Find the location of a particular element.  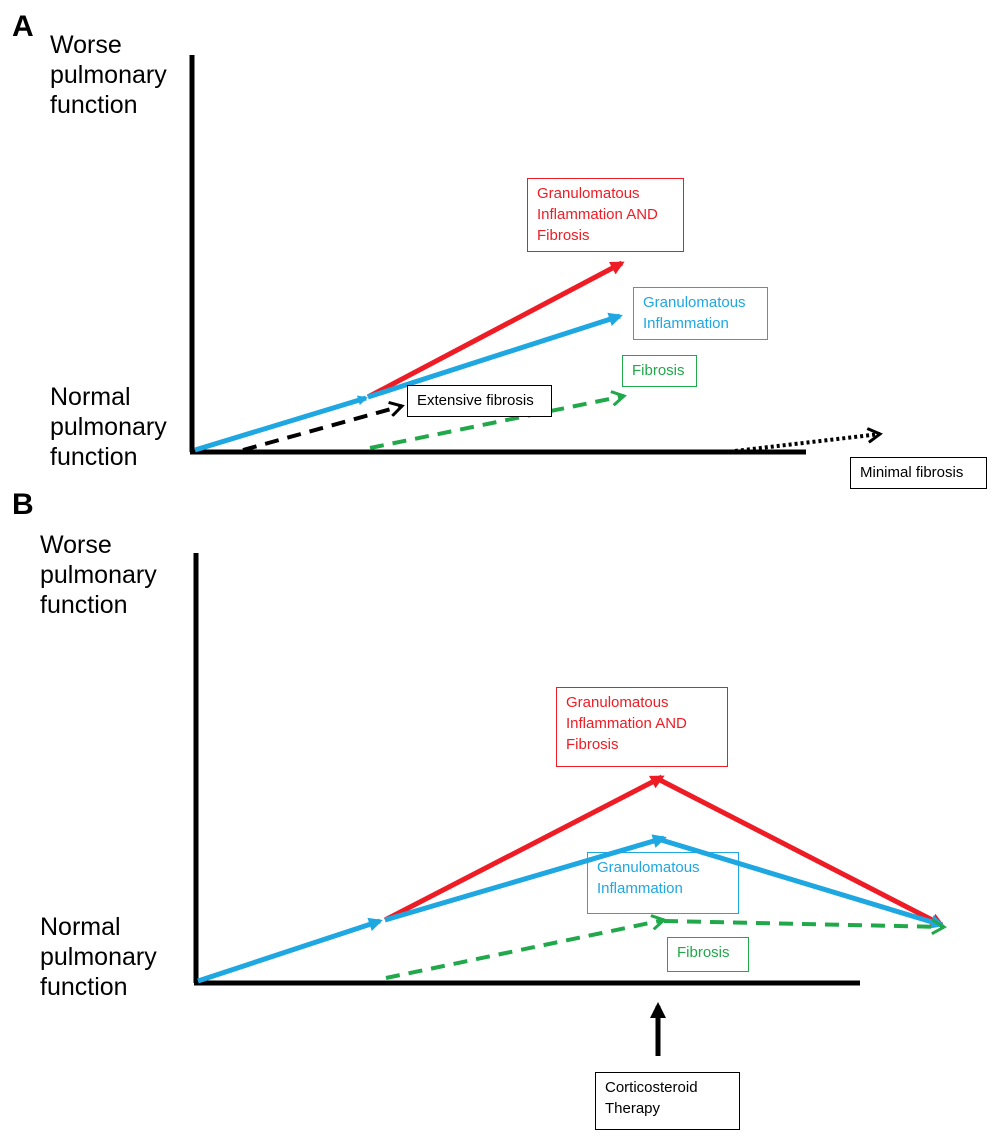

panel-a-letter: A is located at coordinates (23, 26).